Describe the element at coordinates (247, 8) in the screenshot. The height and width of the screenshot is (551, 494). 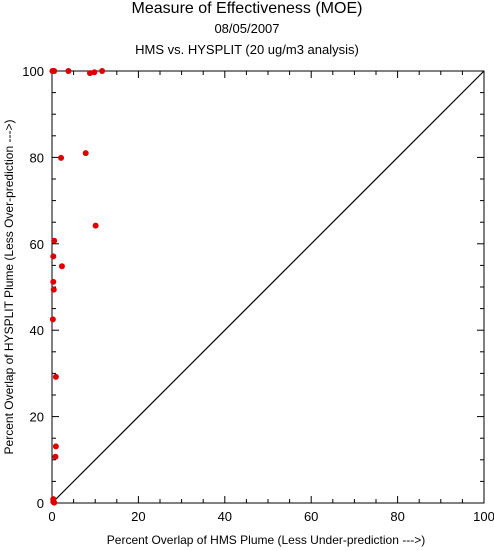
I see `chart-title: Measure of Effectiveness (MOE)` at that location.